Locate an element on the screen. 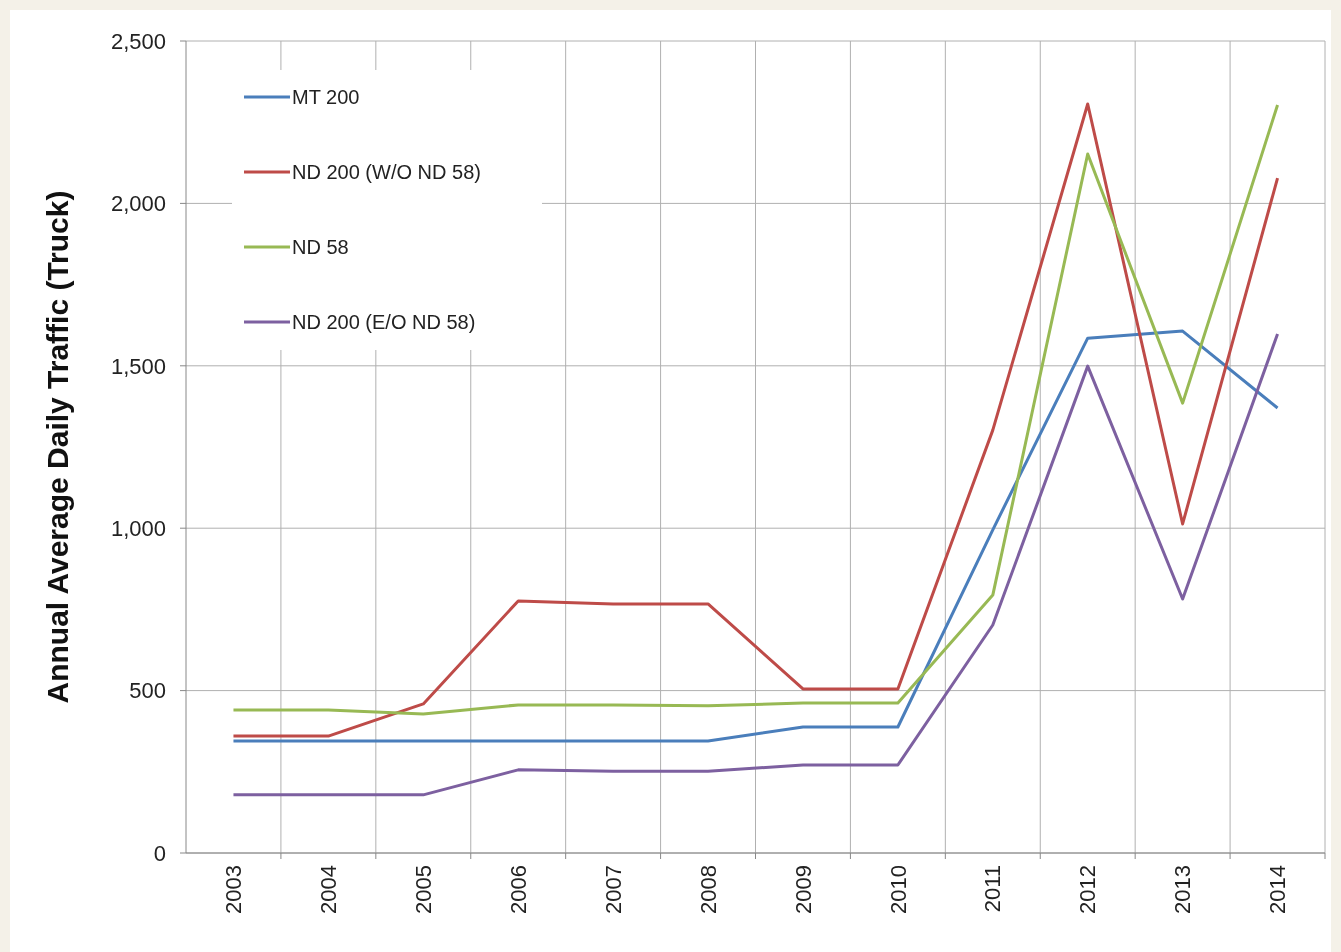 This screenshot has height=952, width=1341. y-tick-label: 1,000 is located at coordinates (138, 528).